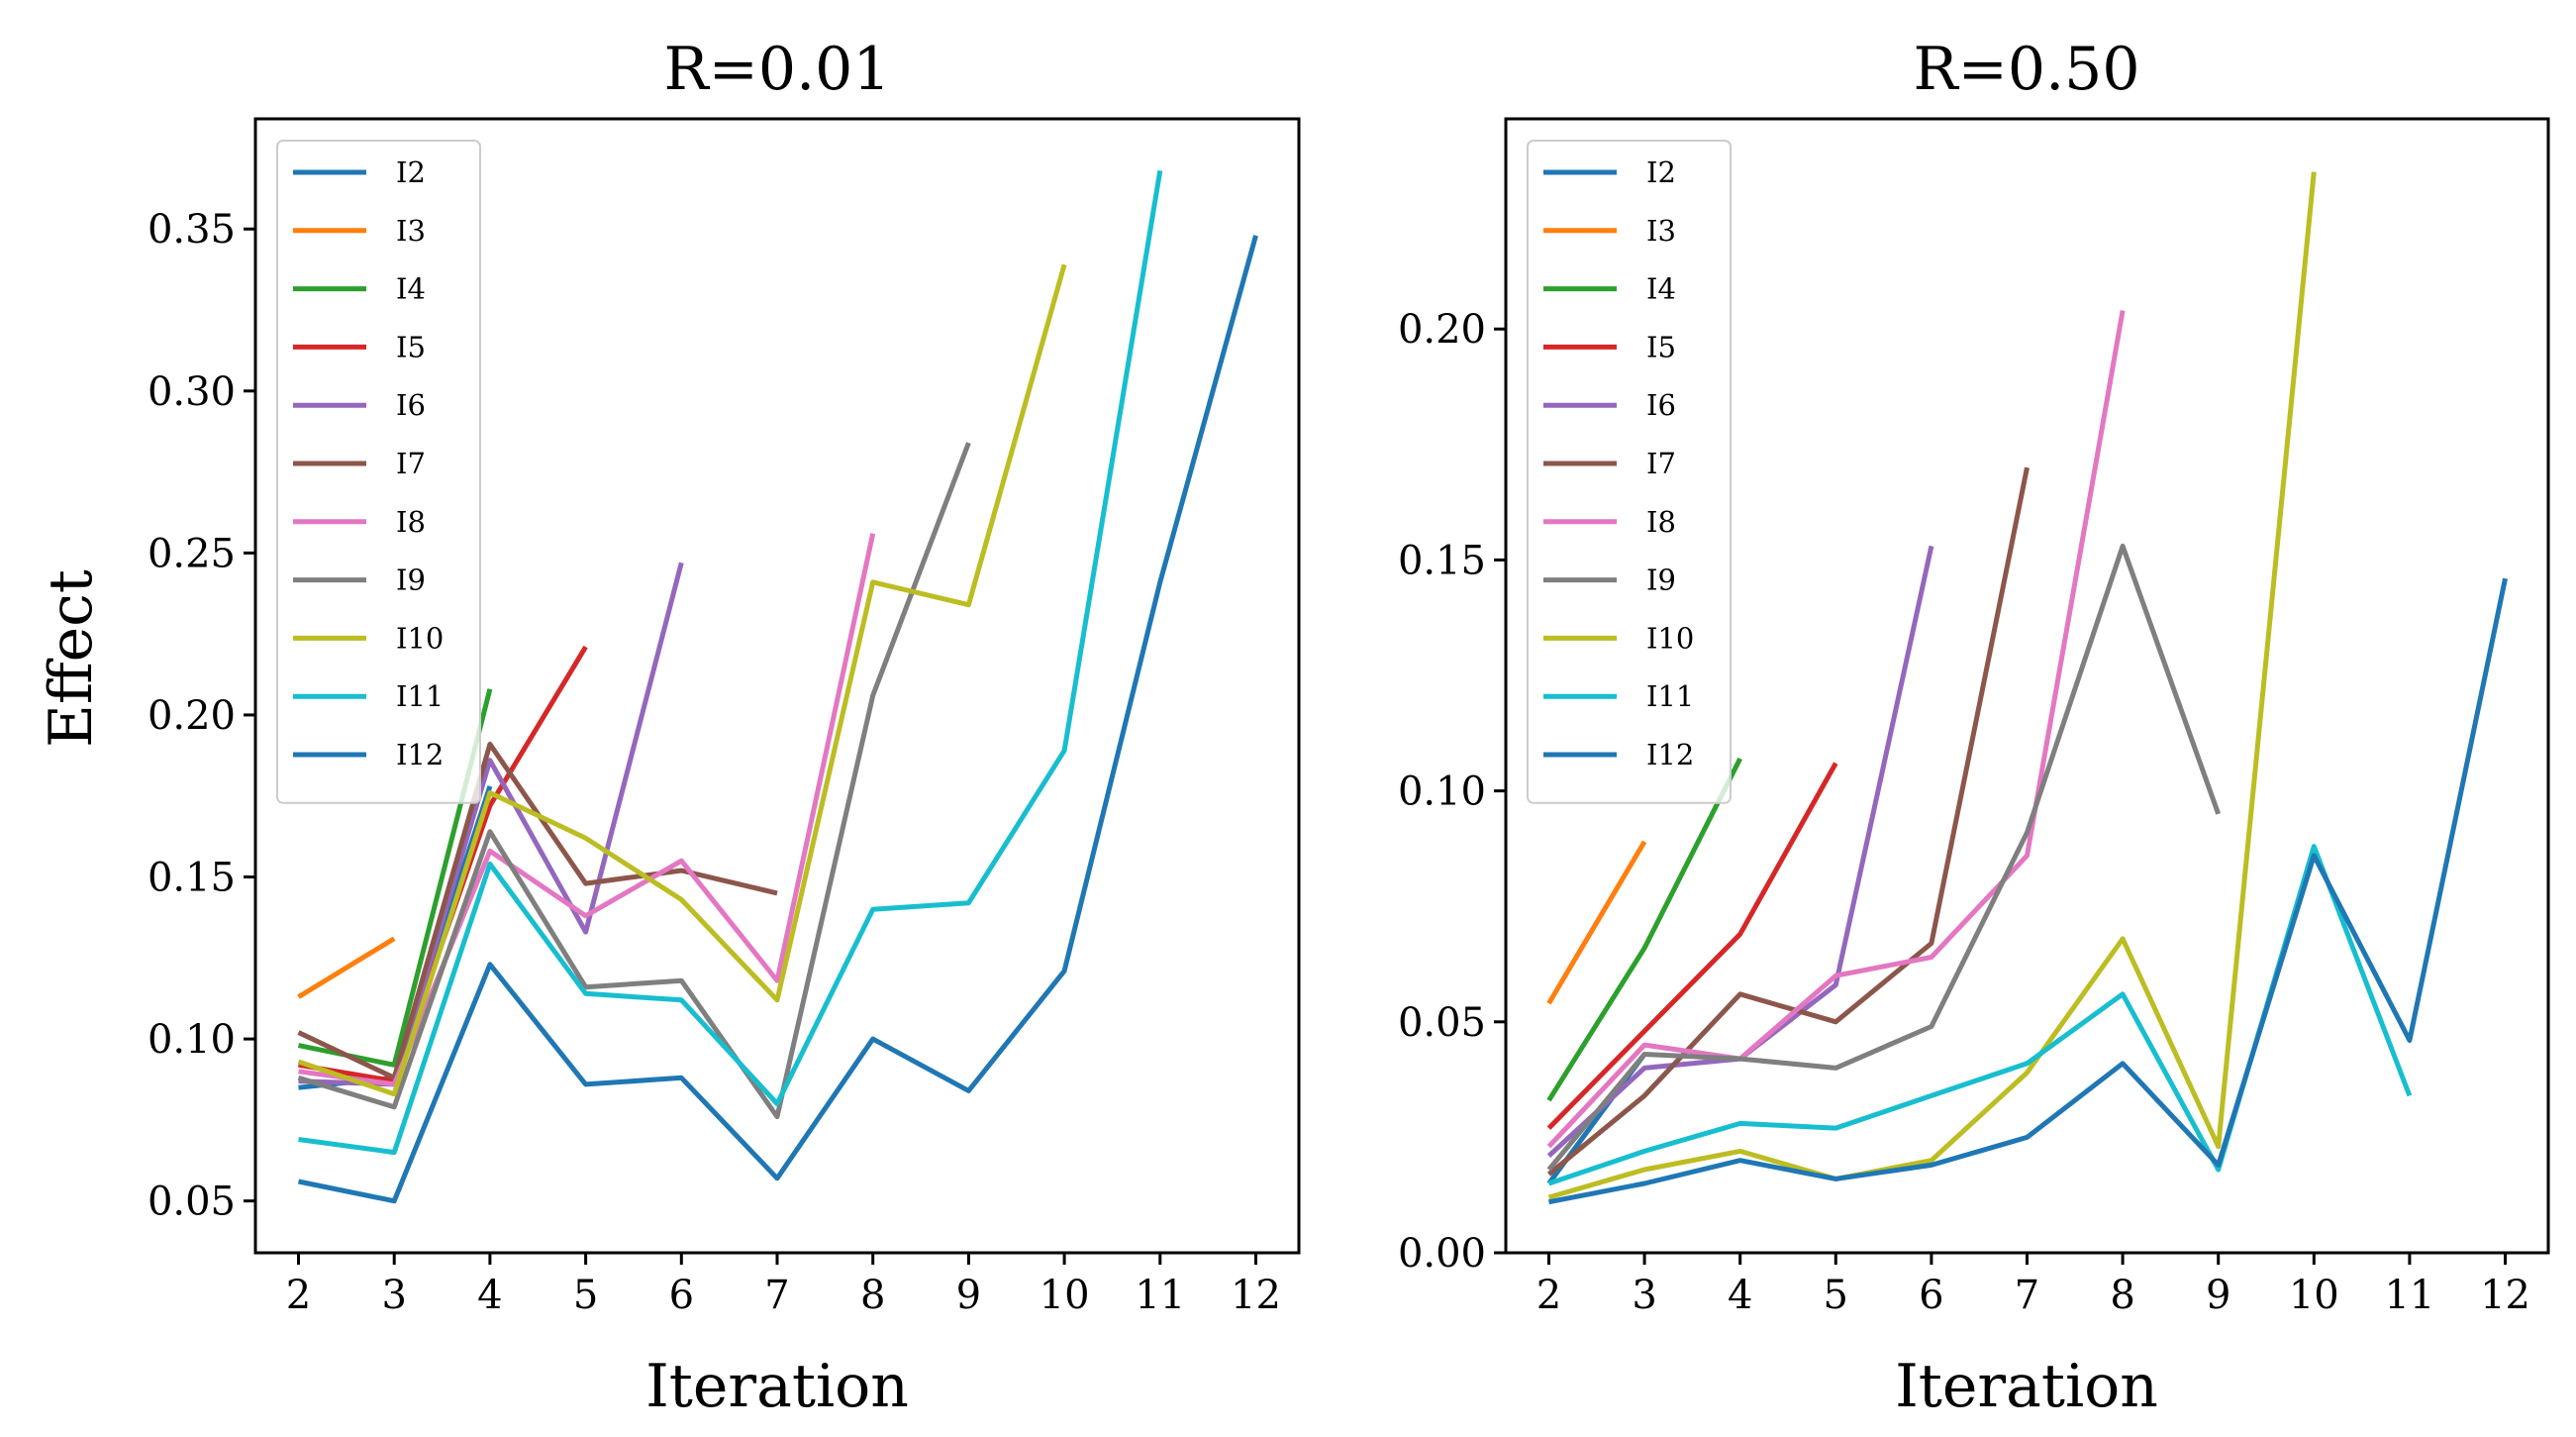 This screenshot has width=2576, height=1437. What do you see at coordinates (2026, 69) in the screenshot?
I see `chart-title: R=0.50` at bounding box center [2026, 69].